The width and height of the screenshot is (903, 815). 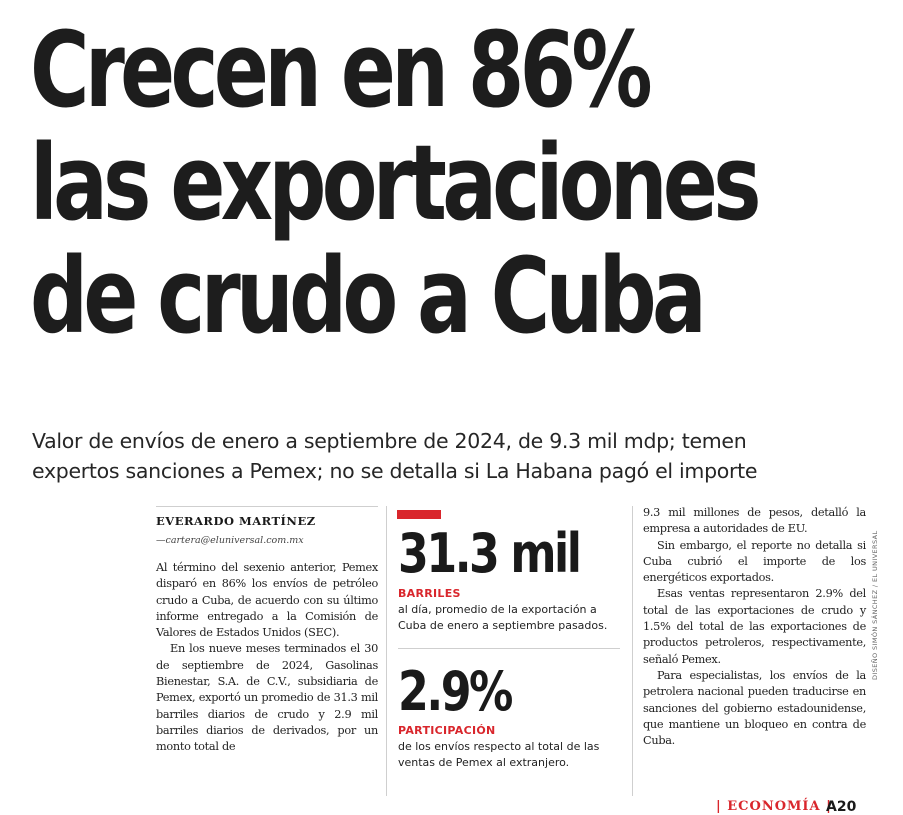 I want to click on headline-line-3: de crudo a Cuba, so click(x=368, y=296).